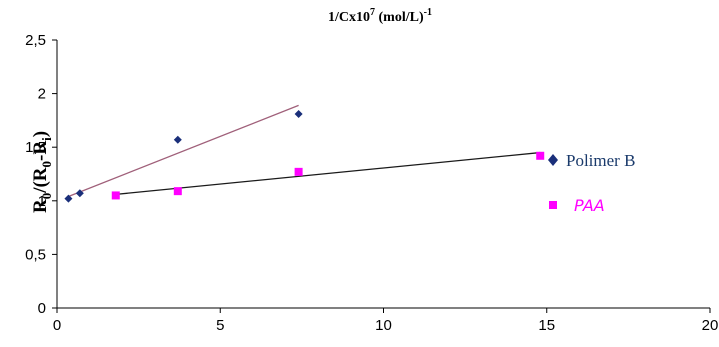  I want to click on legend-item-polimer-b: Polimer B, so click(591, 160).